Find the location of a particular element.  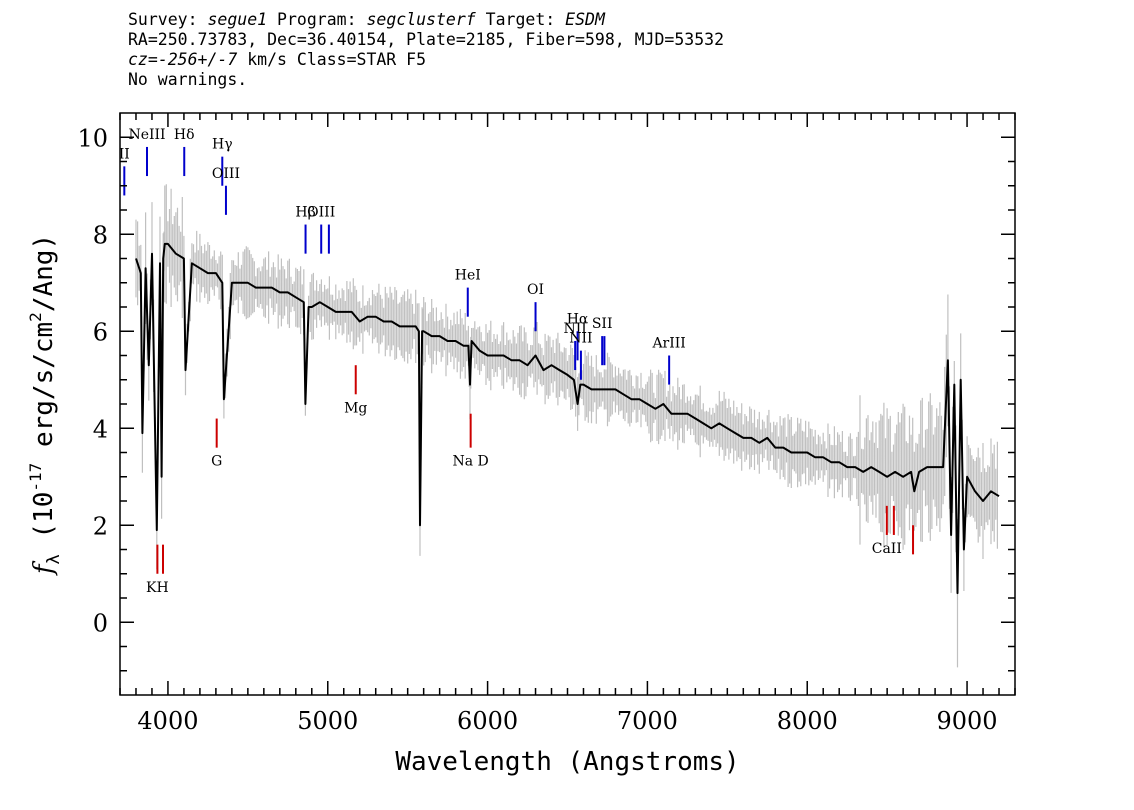

cz-value: -256+/-7 is located at coordinates (197, 59).